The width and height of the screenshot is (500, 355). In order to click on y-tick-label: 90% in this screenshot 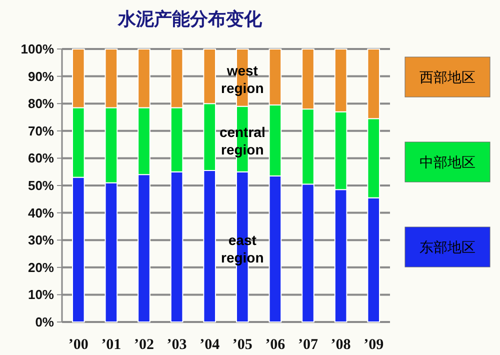, I will do `click(41, 76)`.